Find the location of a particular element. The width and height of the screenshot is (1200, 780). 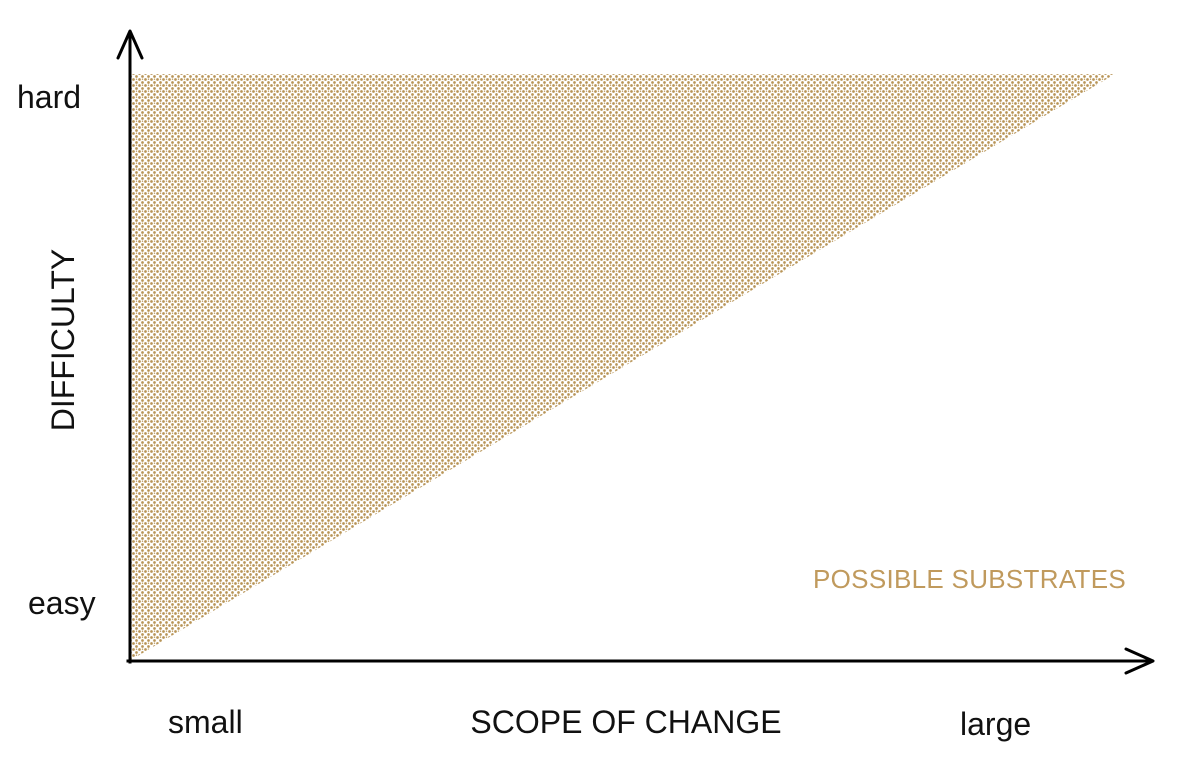

y-top-label: hard is located at coordinates (49, 97).